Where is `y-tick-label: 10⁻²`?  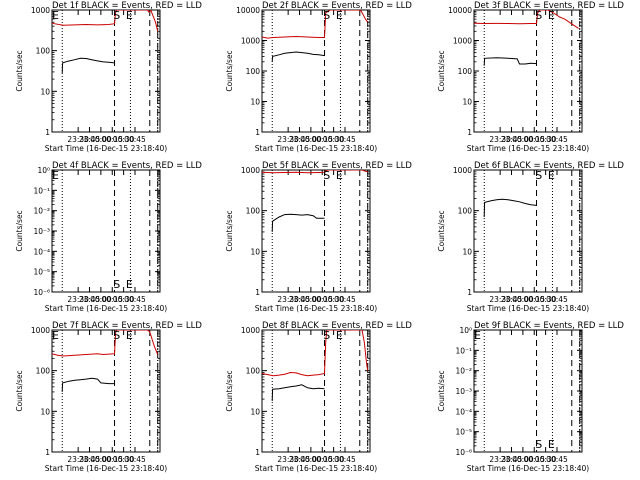
y-tick-label: 10⁻² is located at coordinates (41, 211).